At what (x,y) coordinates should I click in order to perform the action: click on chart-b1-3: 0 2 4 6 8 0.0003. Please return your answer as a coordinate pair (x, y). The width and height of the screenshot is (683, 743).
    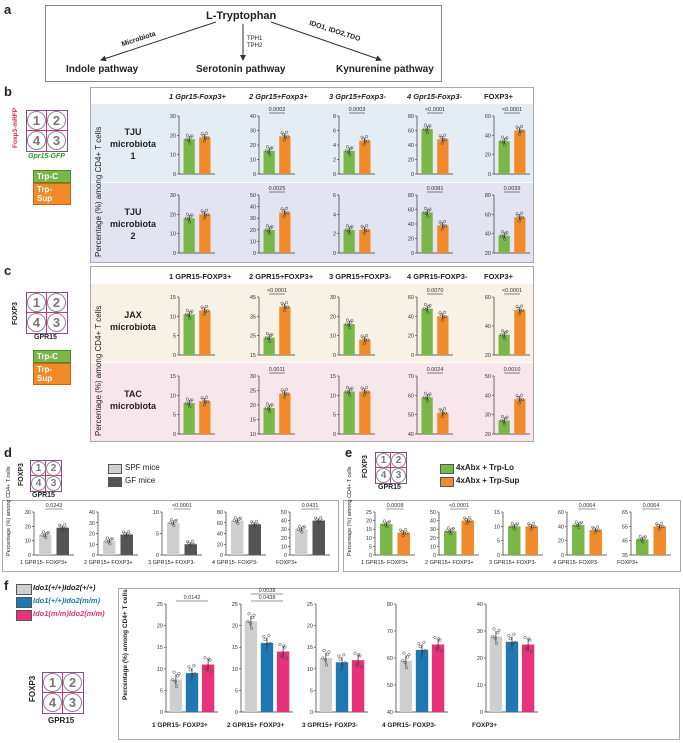
    Looking at the image, I should click on (354, 142).